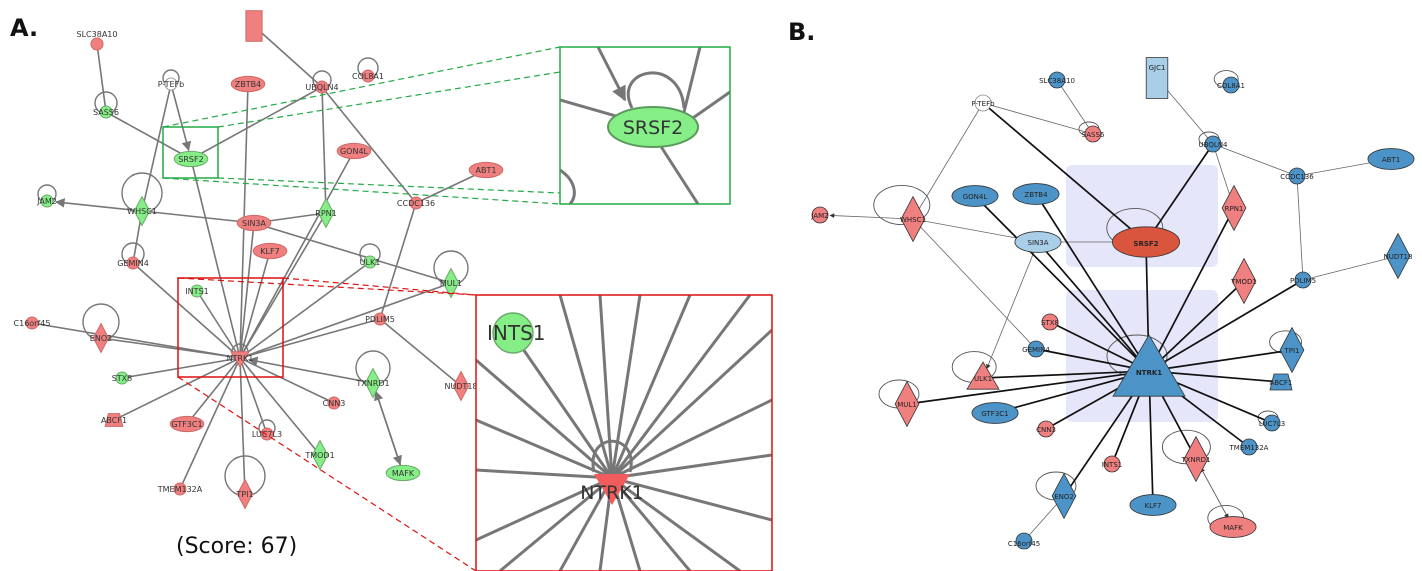 The height and width of the screenshot is (571, 1422). What do you see at coordinates (995, 413) in the screenshot?
I see `node-b-gtf3c1` at bounding box center [995, 413].